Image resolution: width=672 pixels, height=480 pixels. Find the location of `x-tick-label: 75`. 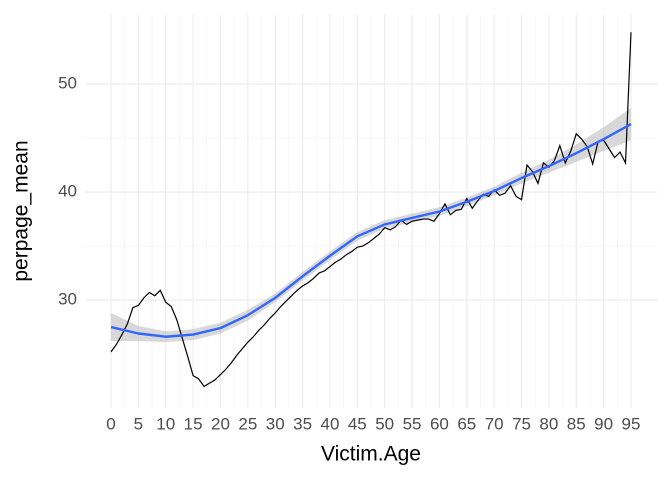

x-tick-label: 75 is located at coordinates (521, 423).